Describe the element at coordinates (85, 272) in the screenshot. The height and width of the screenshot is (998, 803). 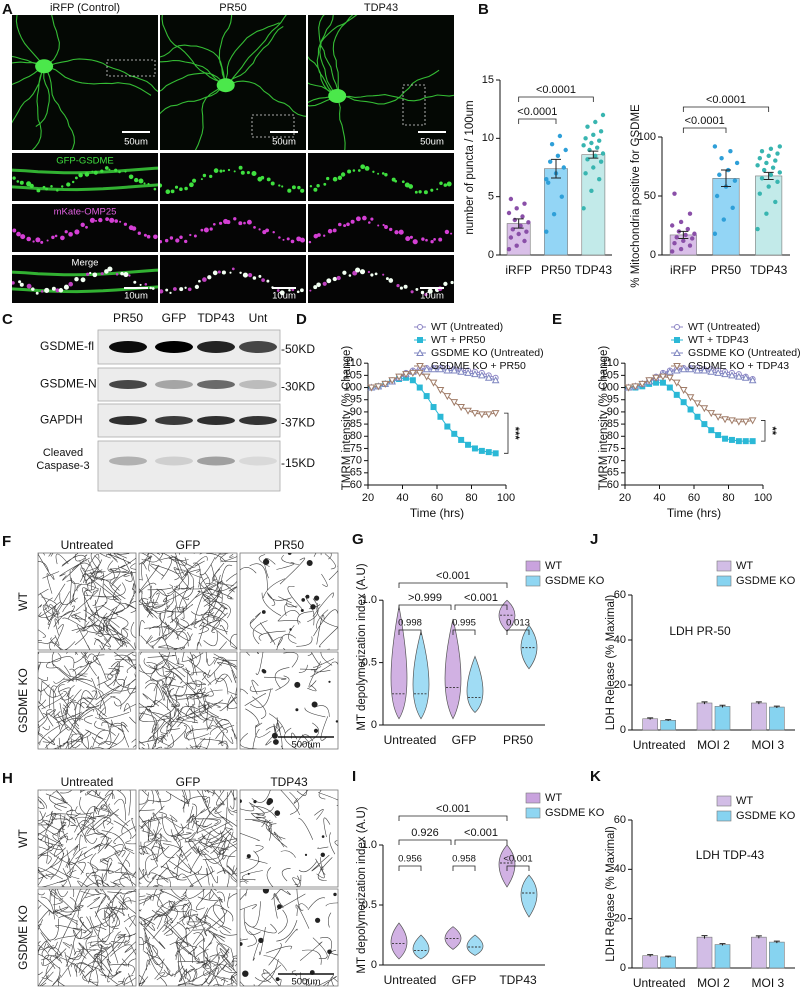
I see `neurite` at that location.